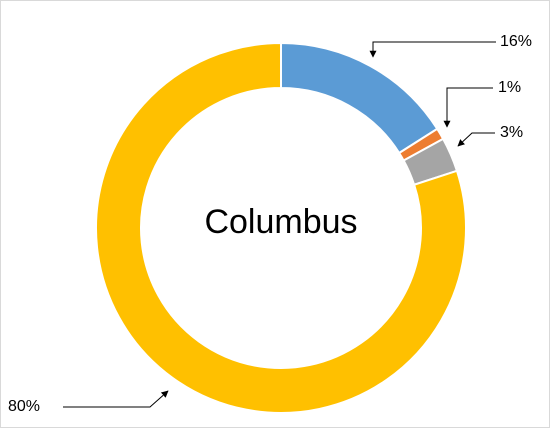 This screenshot has height=435, width=556. What do you see at coordinates (511, 132) in the screenshot?
I see `data-label: 3%` at bounding box center [511, 132].